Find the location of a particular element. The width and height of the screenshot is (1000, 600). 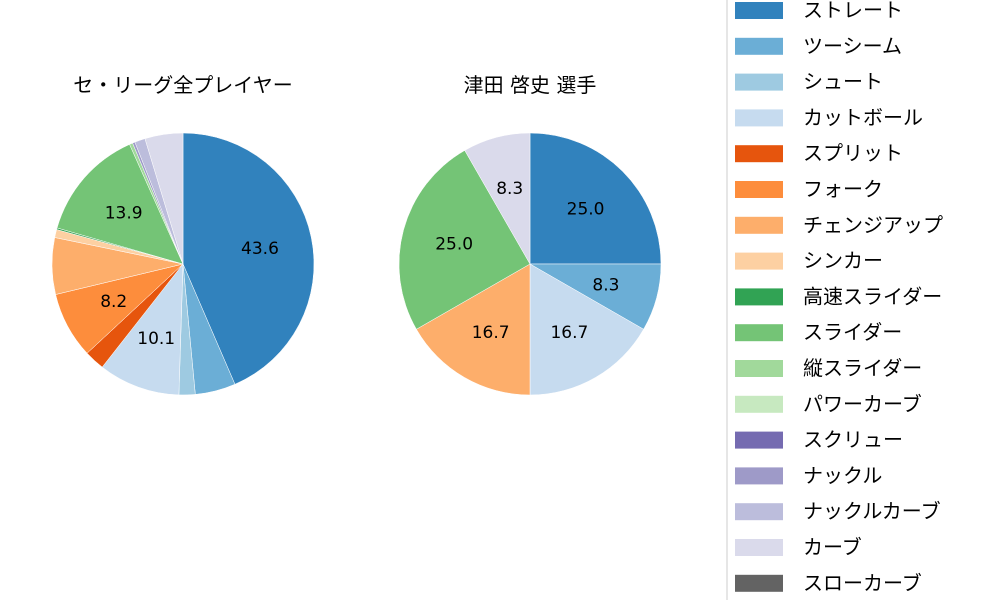

pie-1: 津田 啓史 選手 25.0 8.3 16.7 16.7 25.0 8.3 is located at coordinates (530, 234).